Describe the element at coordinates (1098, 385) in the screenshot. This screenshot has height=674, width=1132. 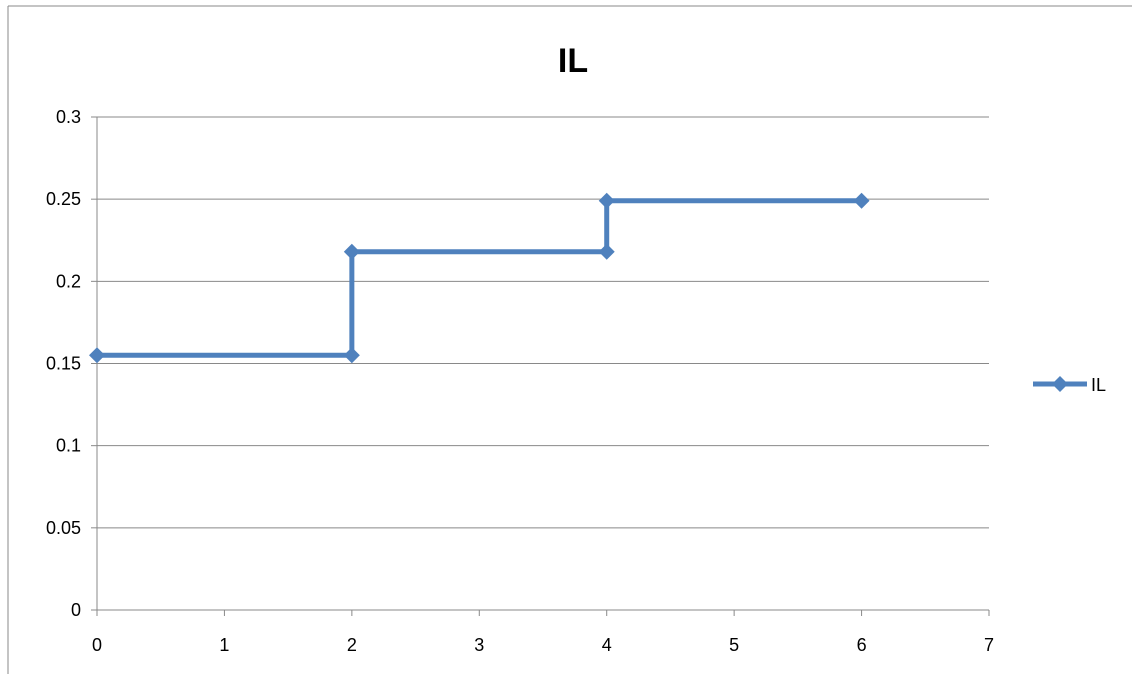
I see `legend-label: IL` at that location.